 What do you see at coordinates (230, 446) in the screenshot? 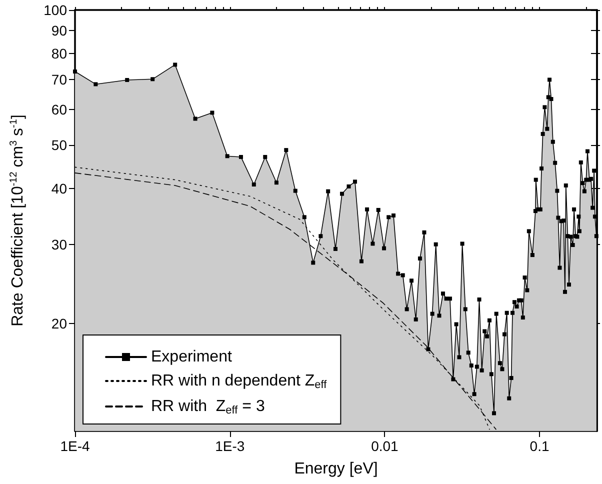
I see `x-tick-label: 1E-3` at bounding box center [230, 446].